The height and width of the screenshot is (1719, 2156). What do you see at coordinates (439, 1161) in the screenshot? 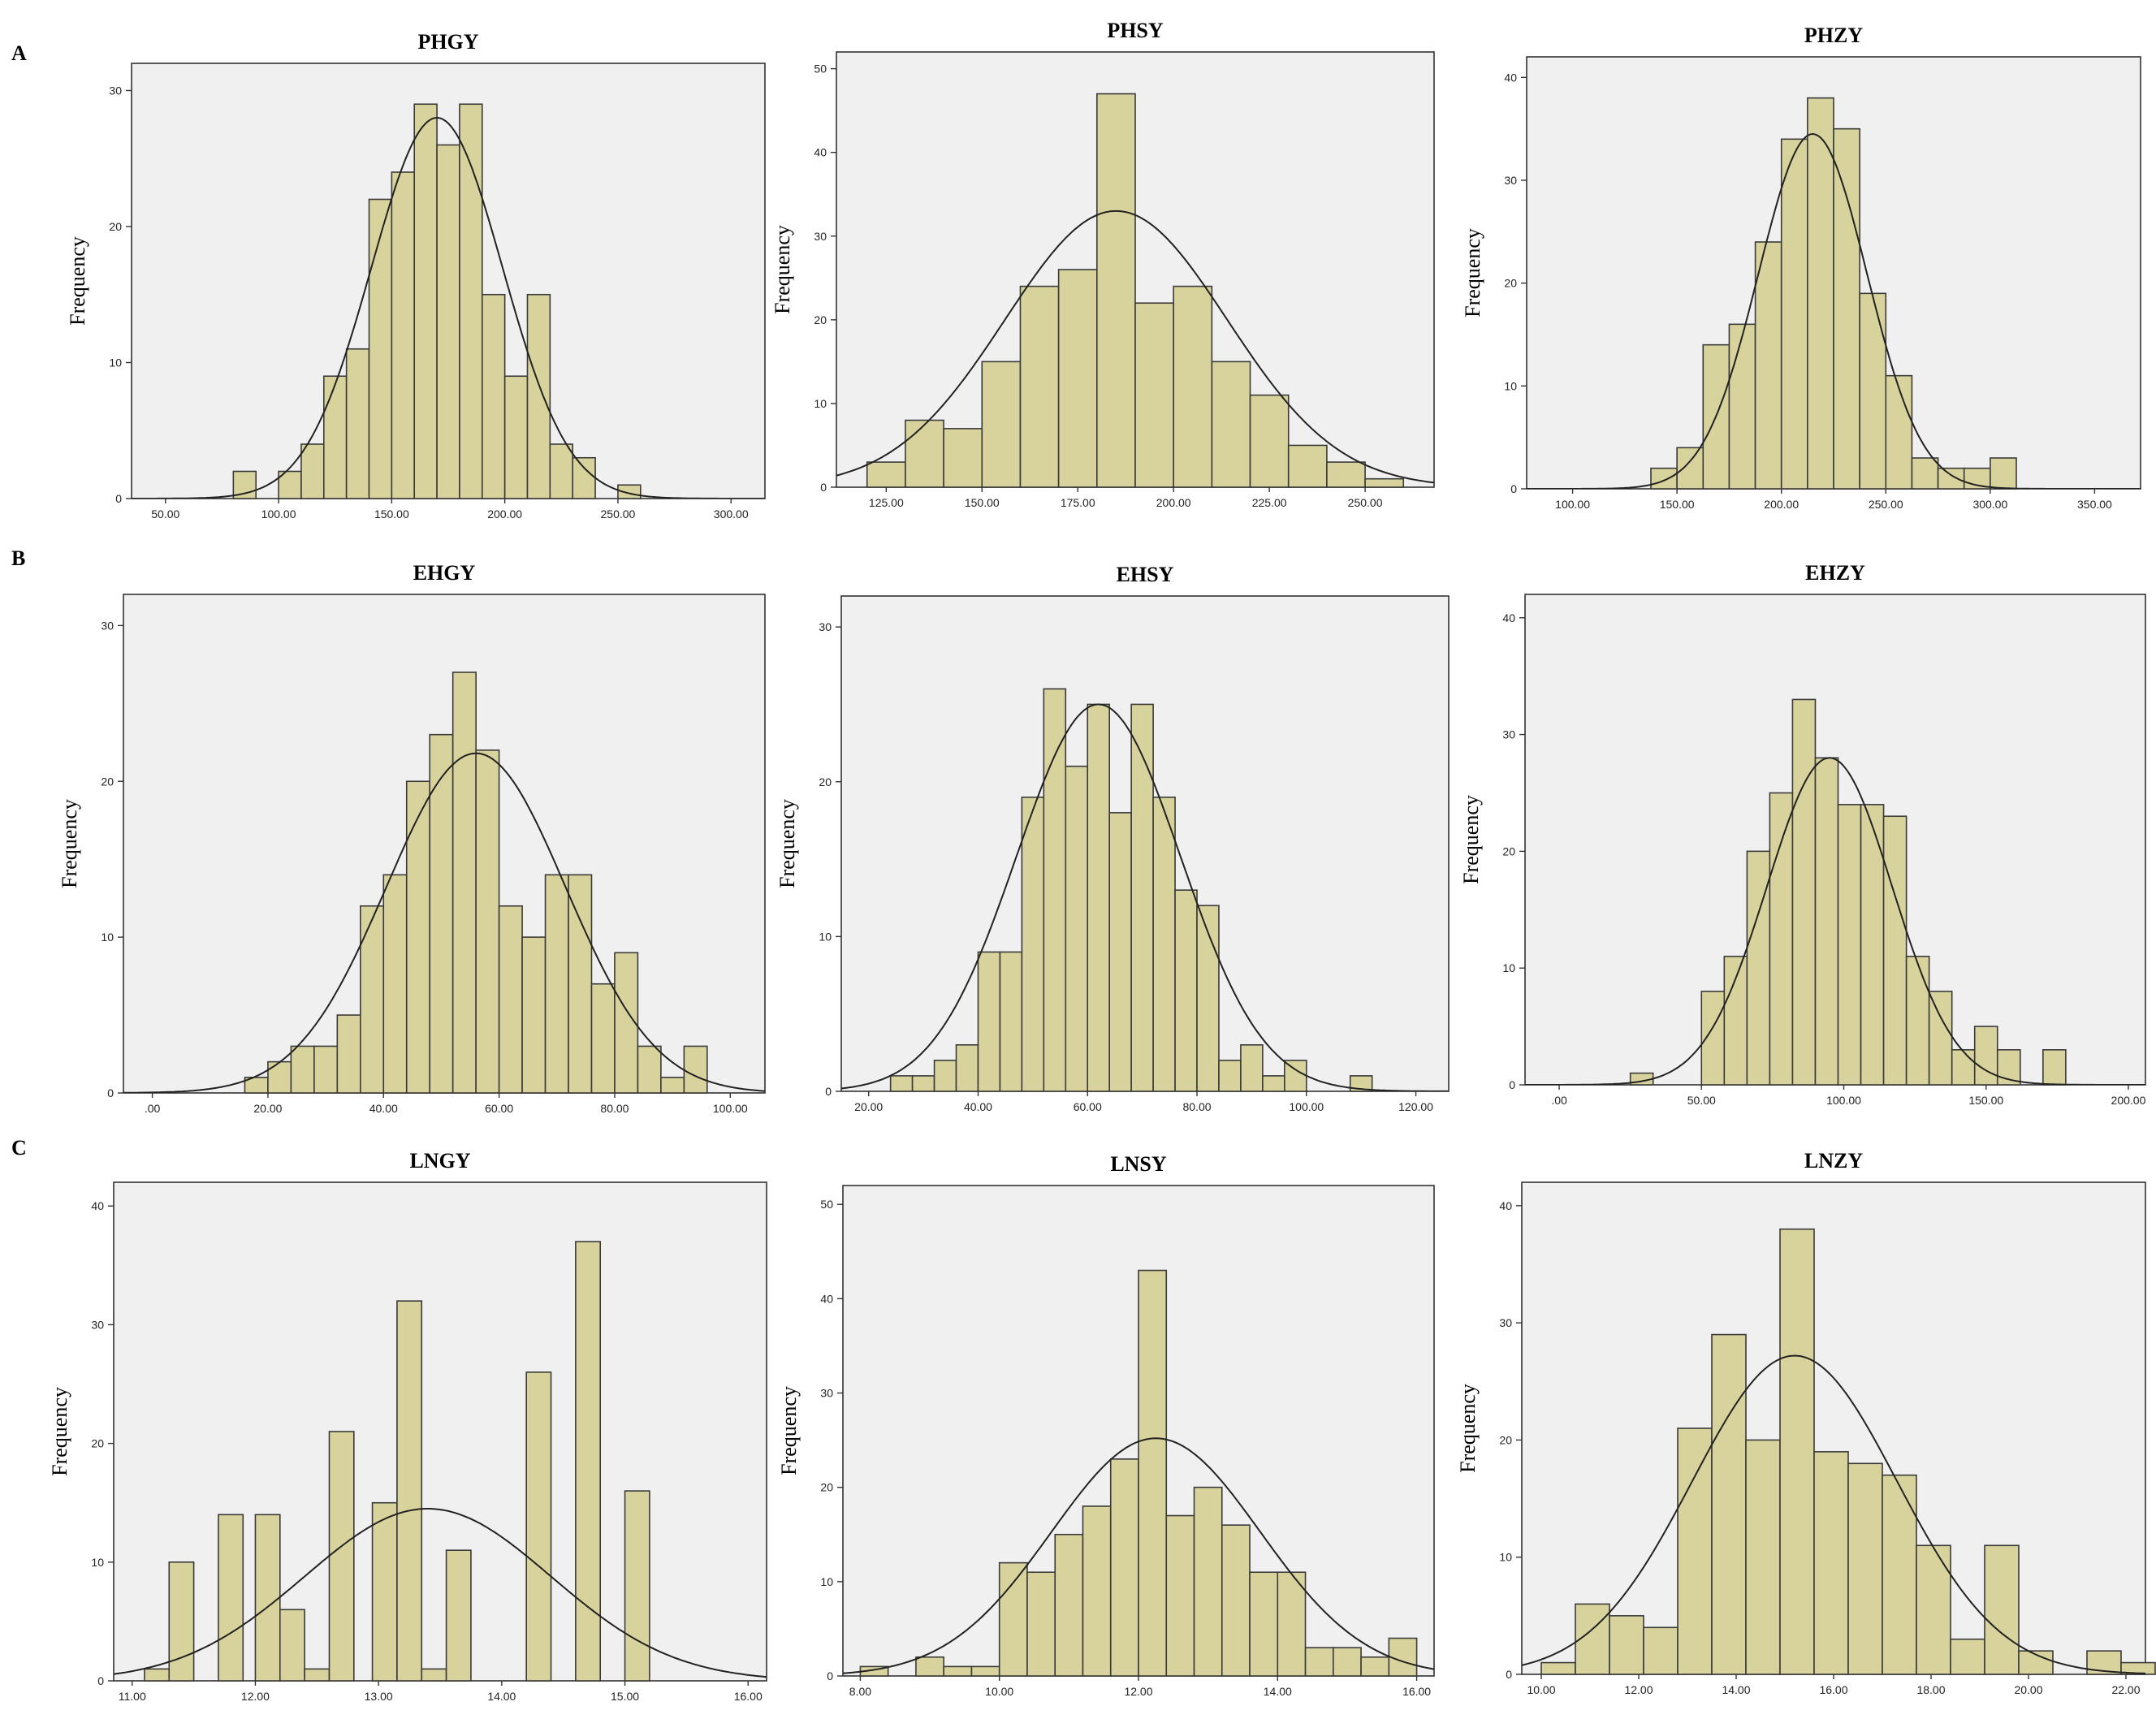
I see `chart-title: LNGY` at bounding box center [439, 1161].